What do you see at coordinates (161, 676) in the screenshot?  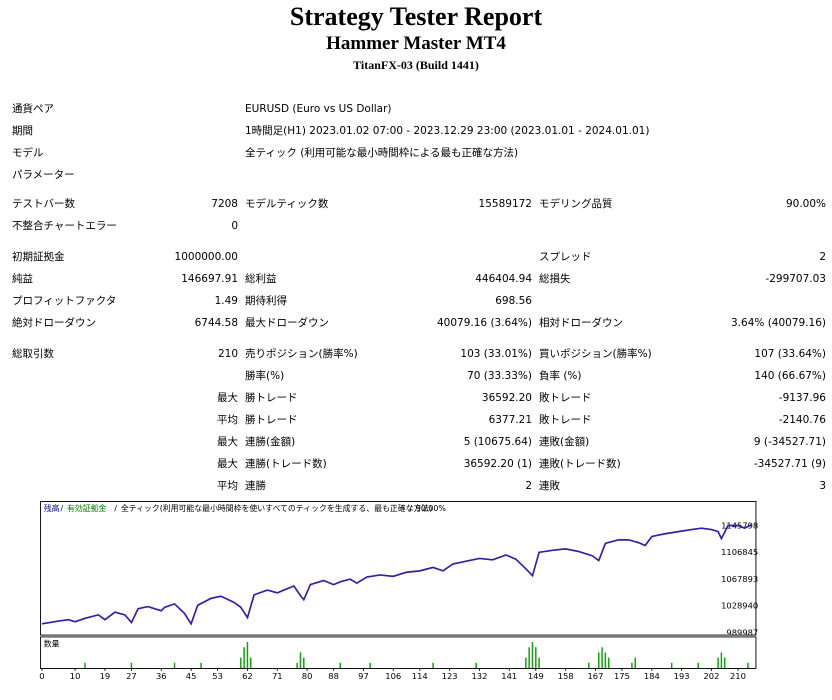 I see `x-tick-label: 36` at bounding box center [161, 676].